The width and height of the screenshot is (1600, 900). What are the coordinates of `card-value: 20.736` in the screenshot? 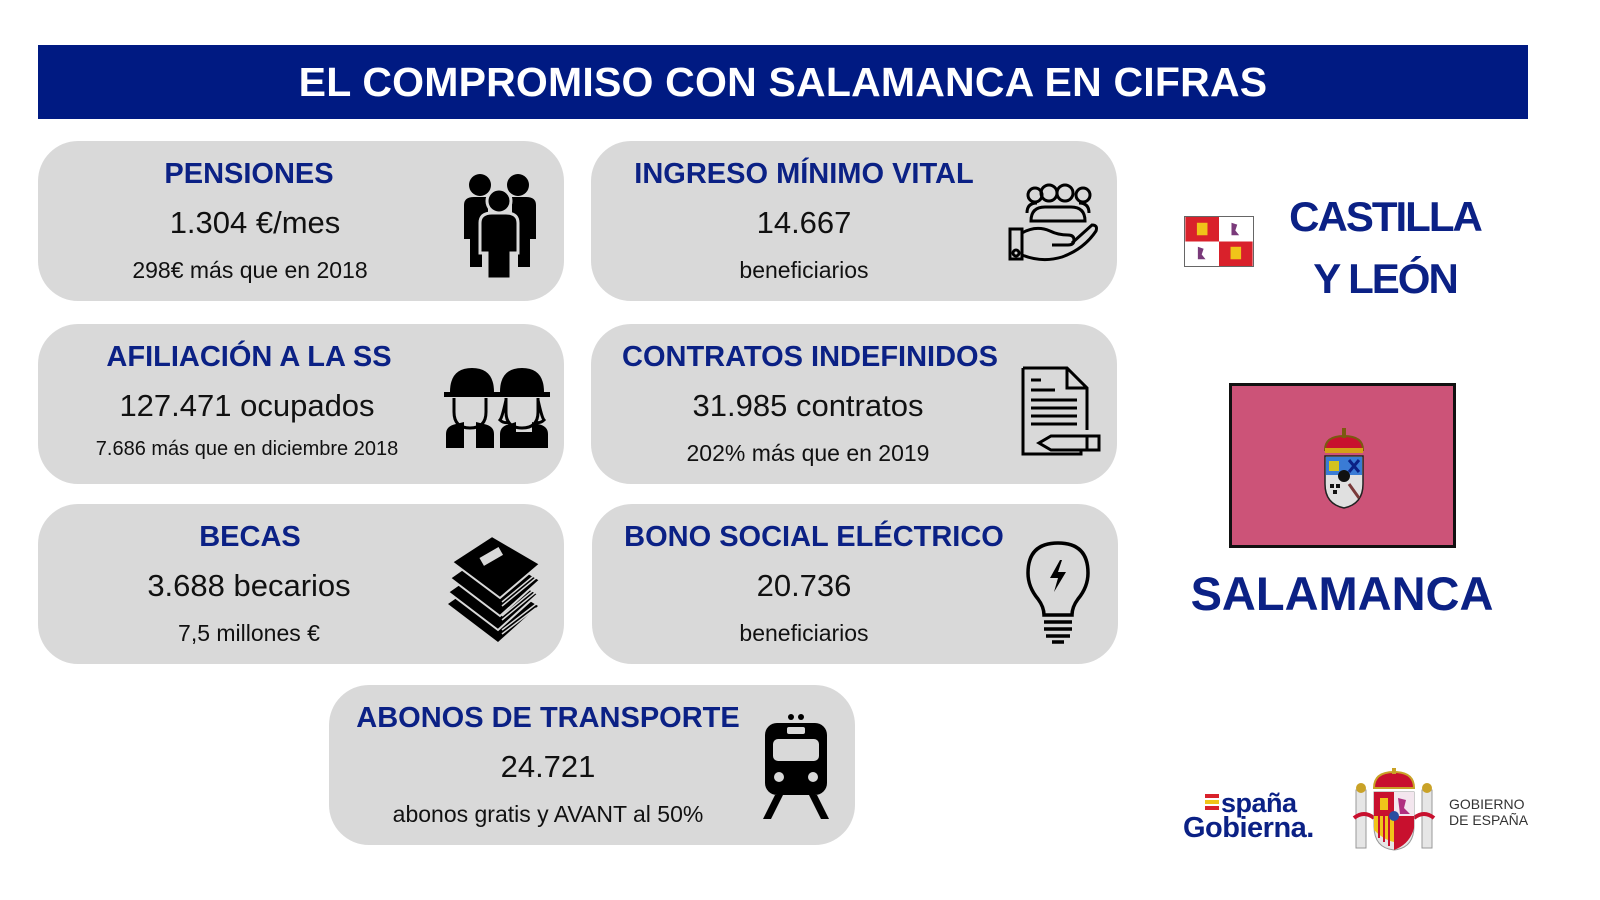 It's located at (804, 585).